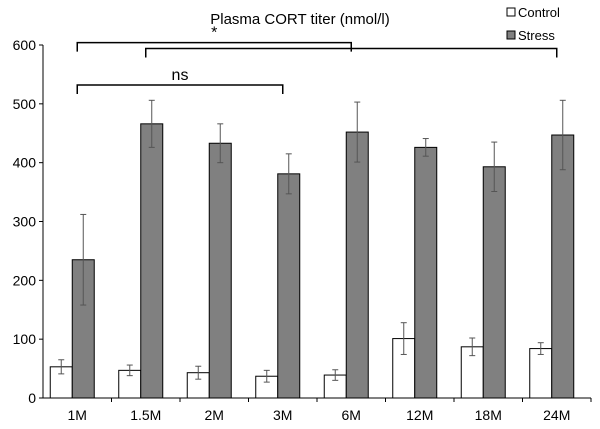 The image size is (600, 429). Describe the element at coordinates (351, 415) in the screenshot. I see `x-tick-label: 6M` at that location.